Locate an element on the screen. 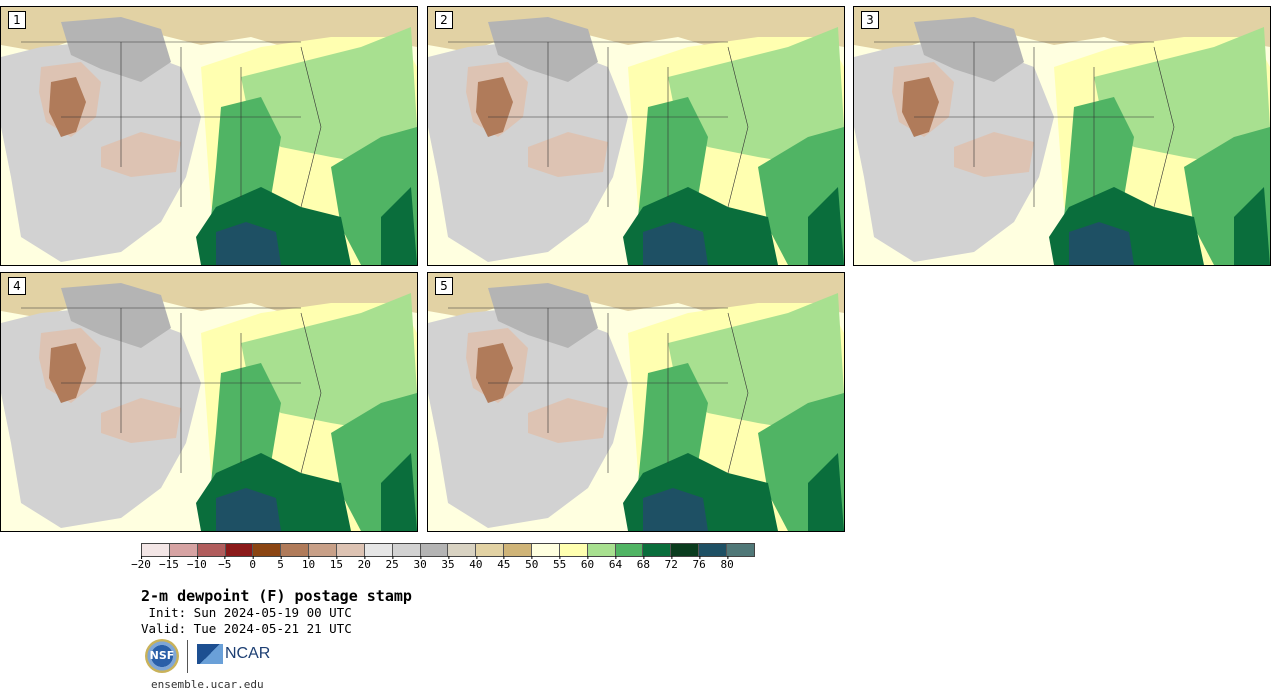  map-panel-1: 1 is located at coordinates (209, 136).